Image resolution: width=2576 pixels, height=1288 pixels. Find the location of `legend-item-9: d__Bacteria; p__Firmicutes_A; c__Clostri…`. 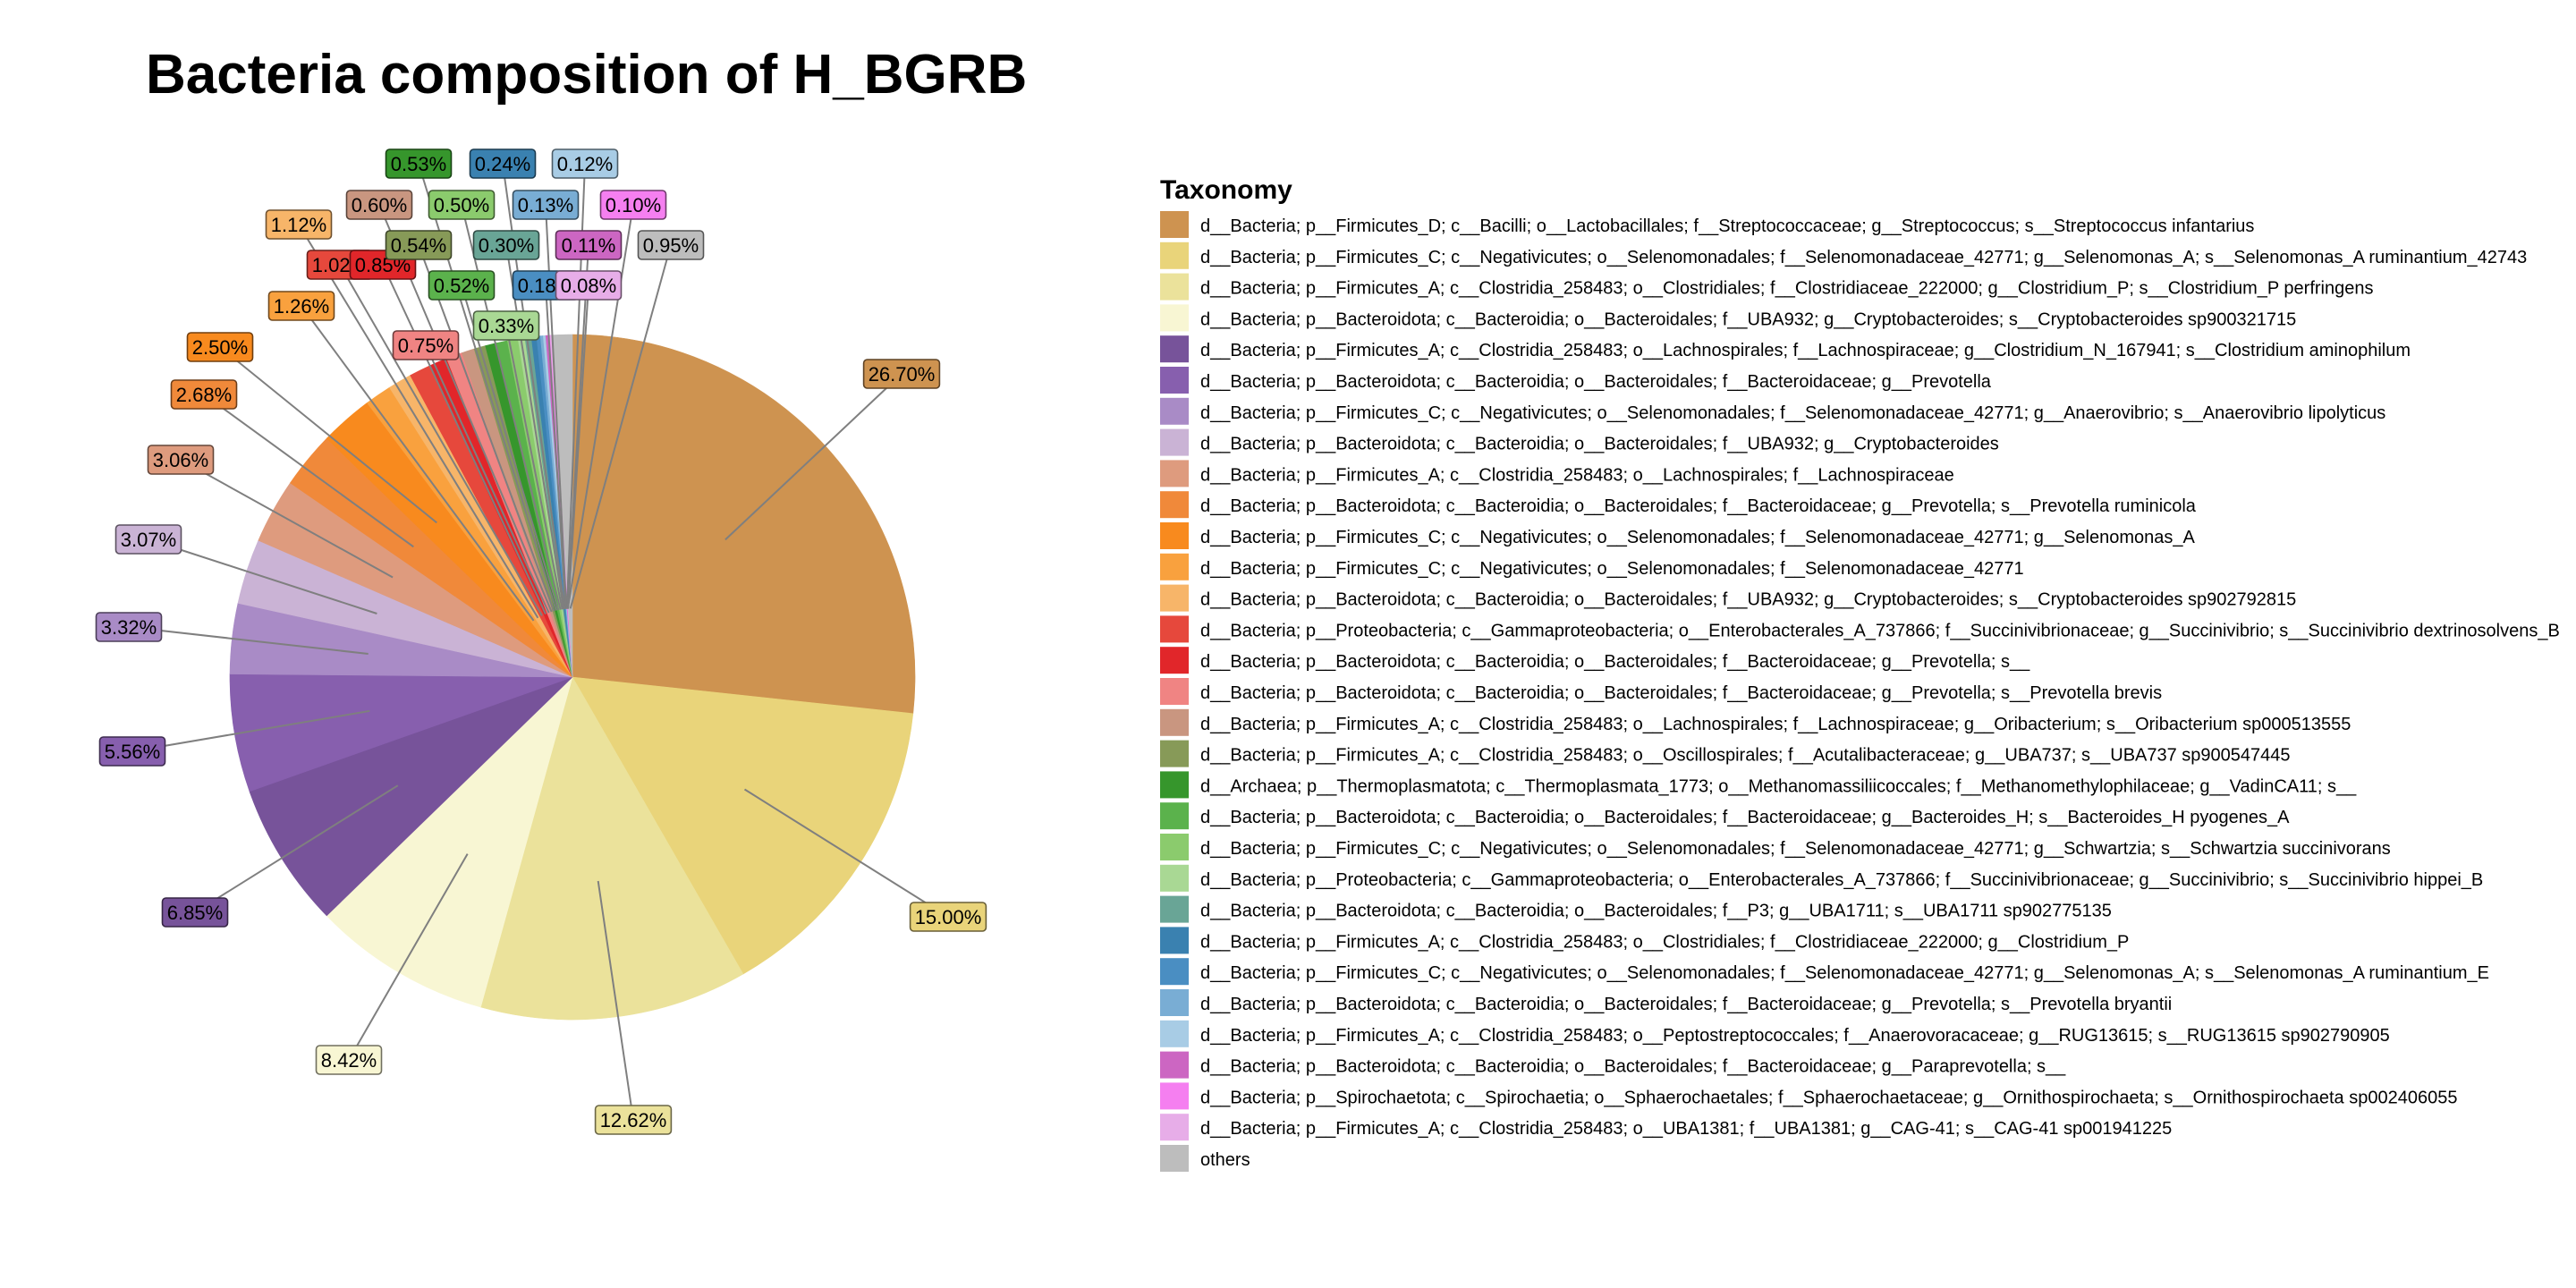

legend-item-9: d__Bacteria; p__Firmicutes_A; c__Clostri… is located at coordinates (1557, 473).